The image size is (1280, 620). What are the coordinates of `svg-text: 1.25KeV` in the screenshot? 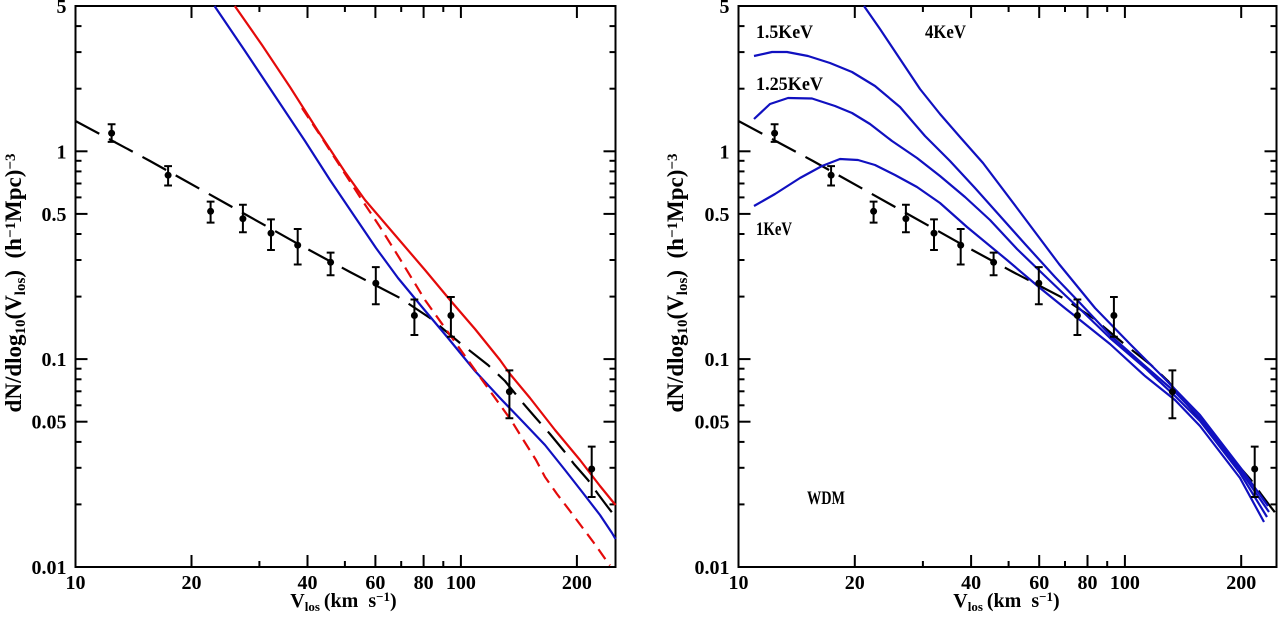 It's located at (789, 84).